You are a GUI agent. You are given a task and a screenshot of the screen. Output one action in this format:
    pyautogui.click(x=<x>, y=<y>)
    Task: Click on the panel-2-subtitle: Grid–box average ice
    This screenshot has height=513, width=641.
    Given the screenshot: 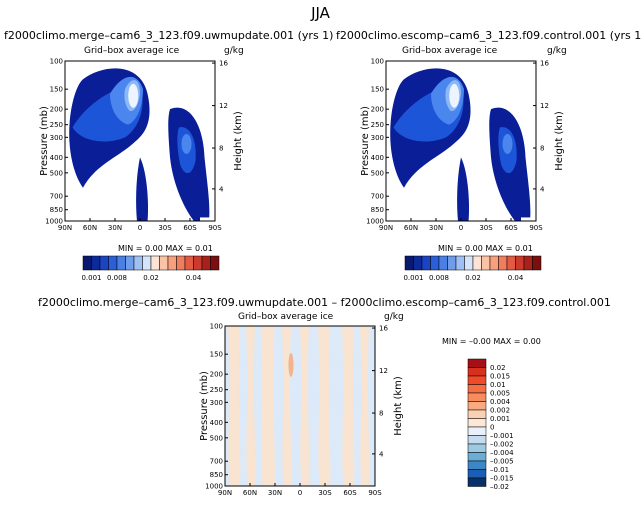 What is the action you would take?
    pyautogui.click(x=450, y=51)
    